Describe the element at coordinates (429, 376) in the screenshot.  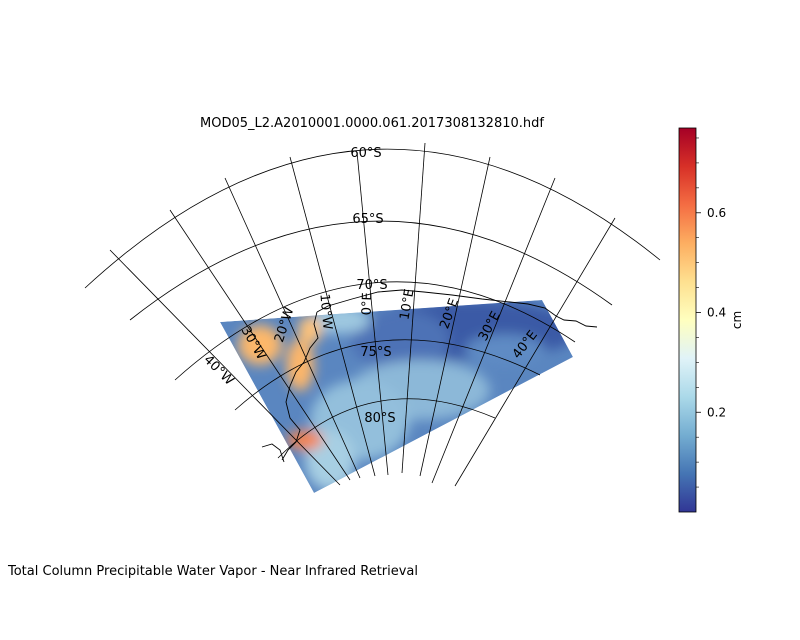
I see `coastline` at that location.